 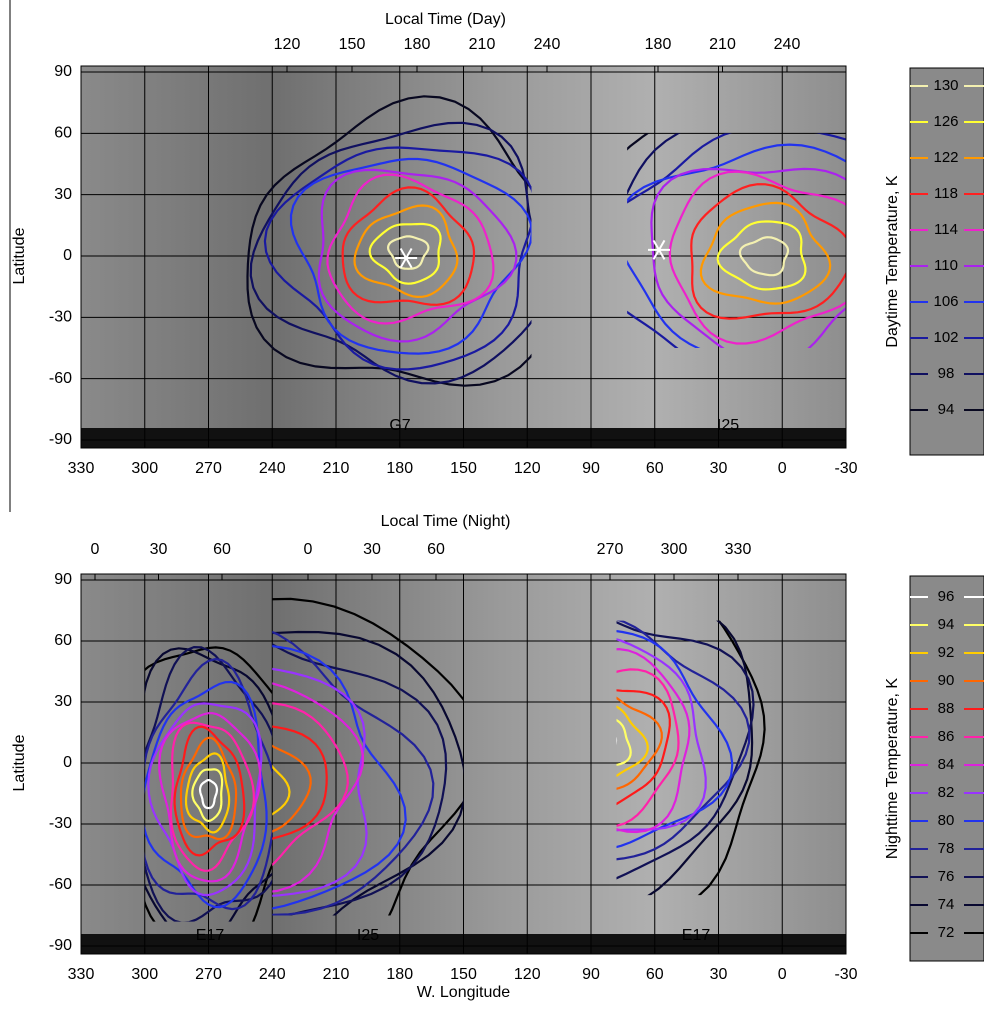 I want to click on top-tick-label: 30, so click(x=159, y=549).